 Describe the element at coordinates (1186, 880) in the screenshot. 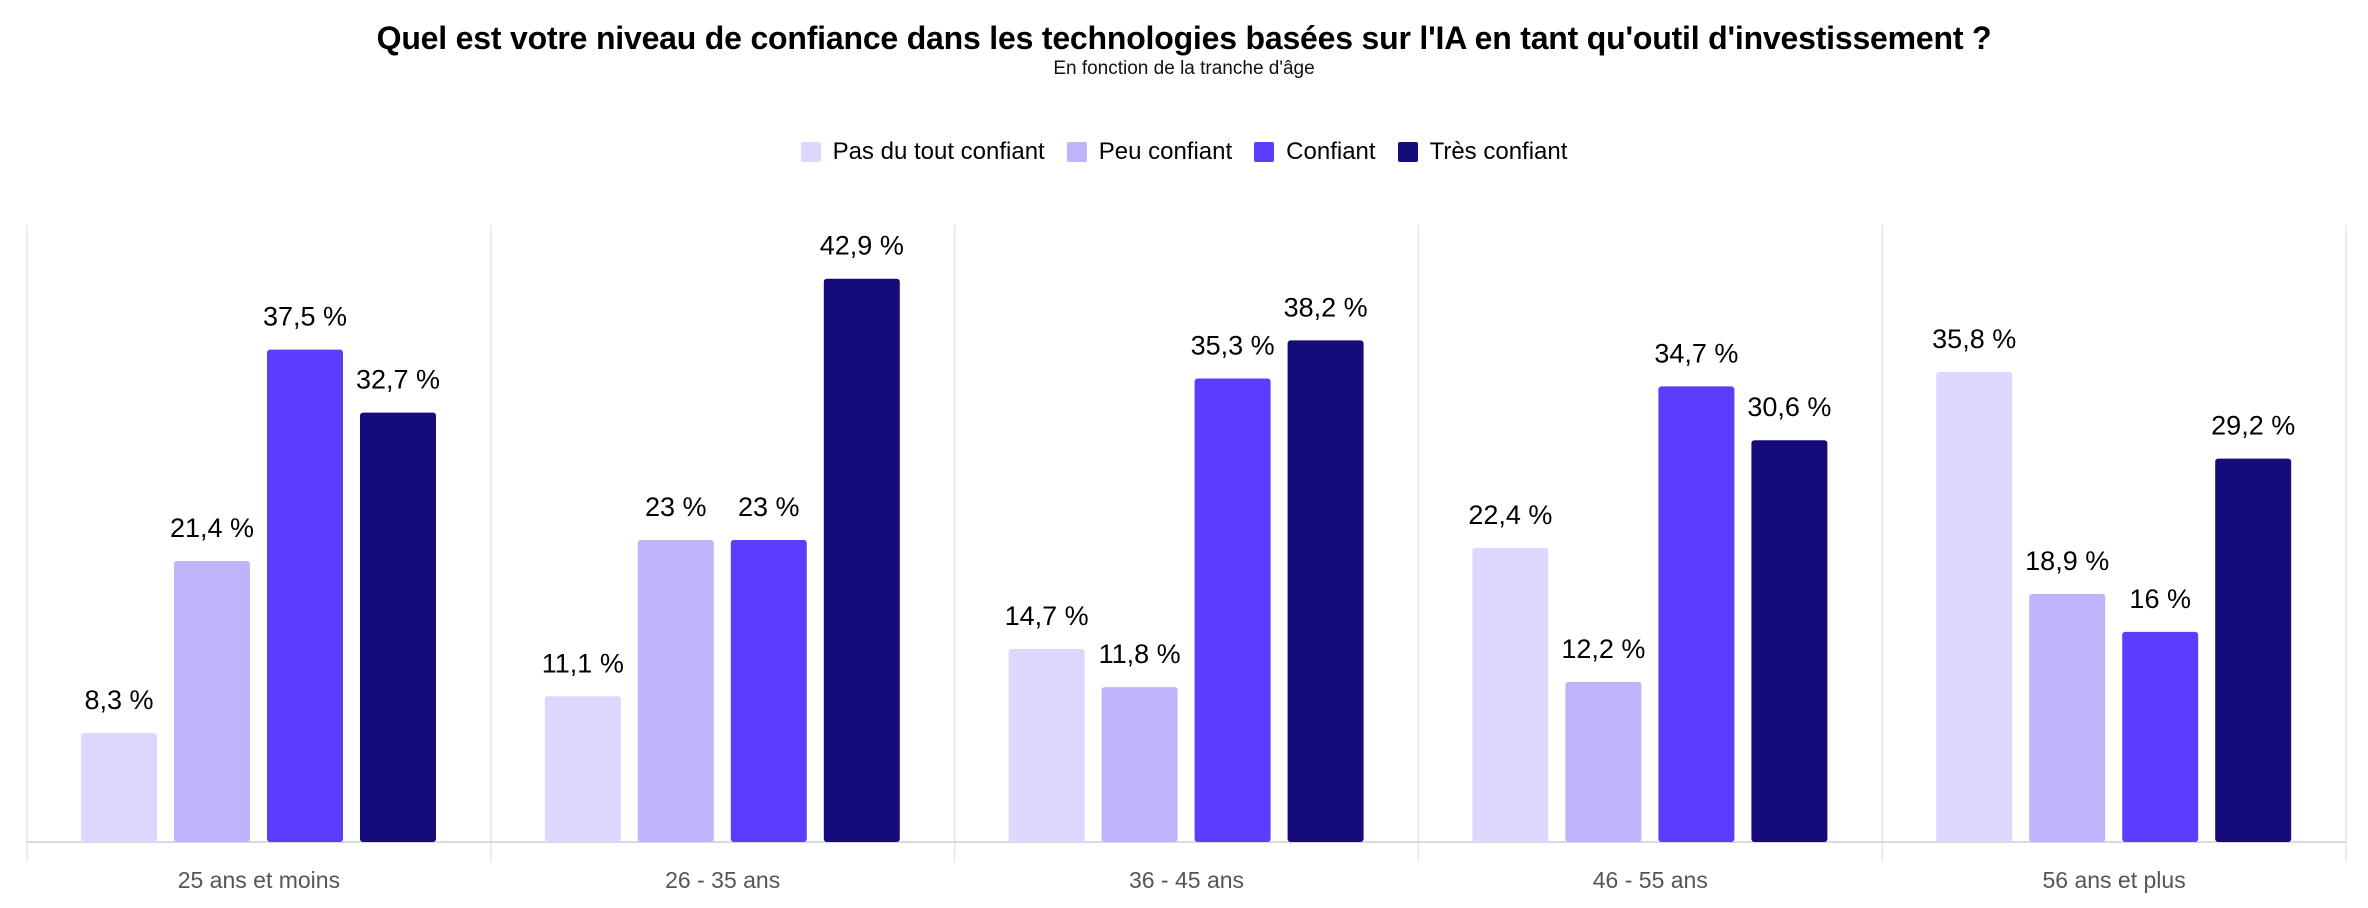

I see `x-tick-label: 36 - 45 ans` at that location.